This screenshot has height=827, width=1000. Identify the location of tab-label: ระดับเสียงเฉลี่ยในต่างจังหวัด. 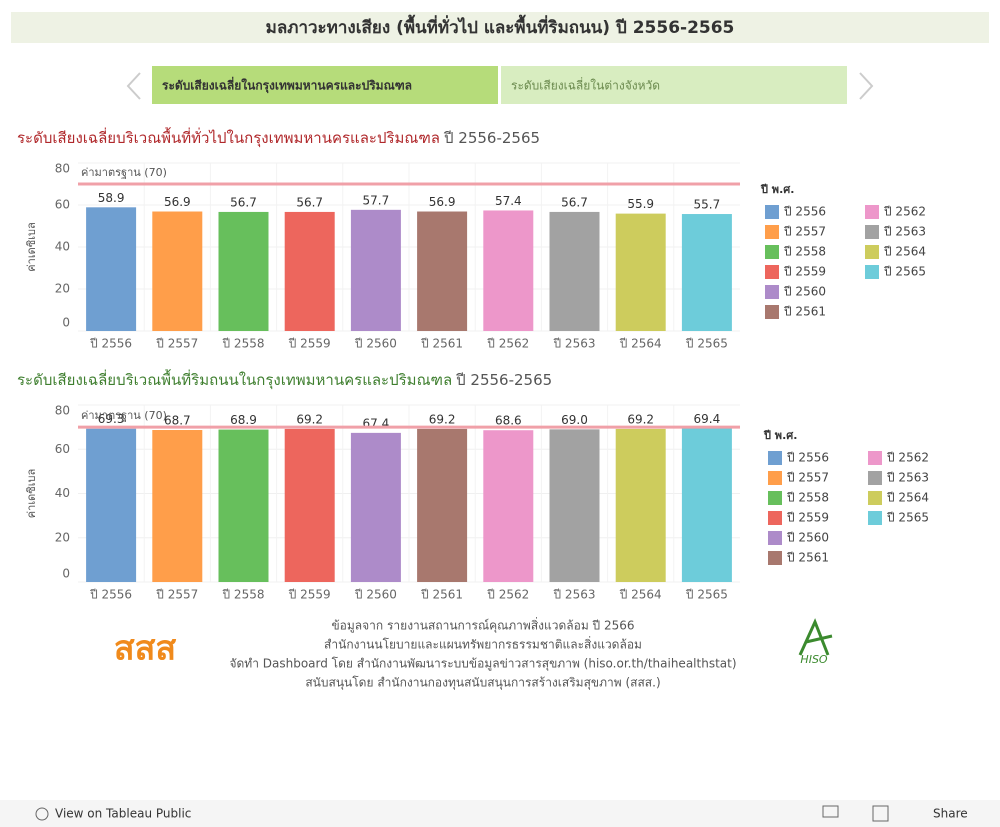
(585, 85).